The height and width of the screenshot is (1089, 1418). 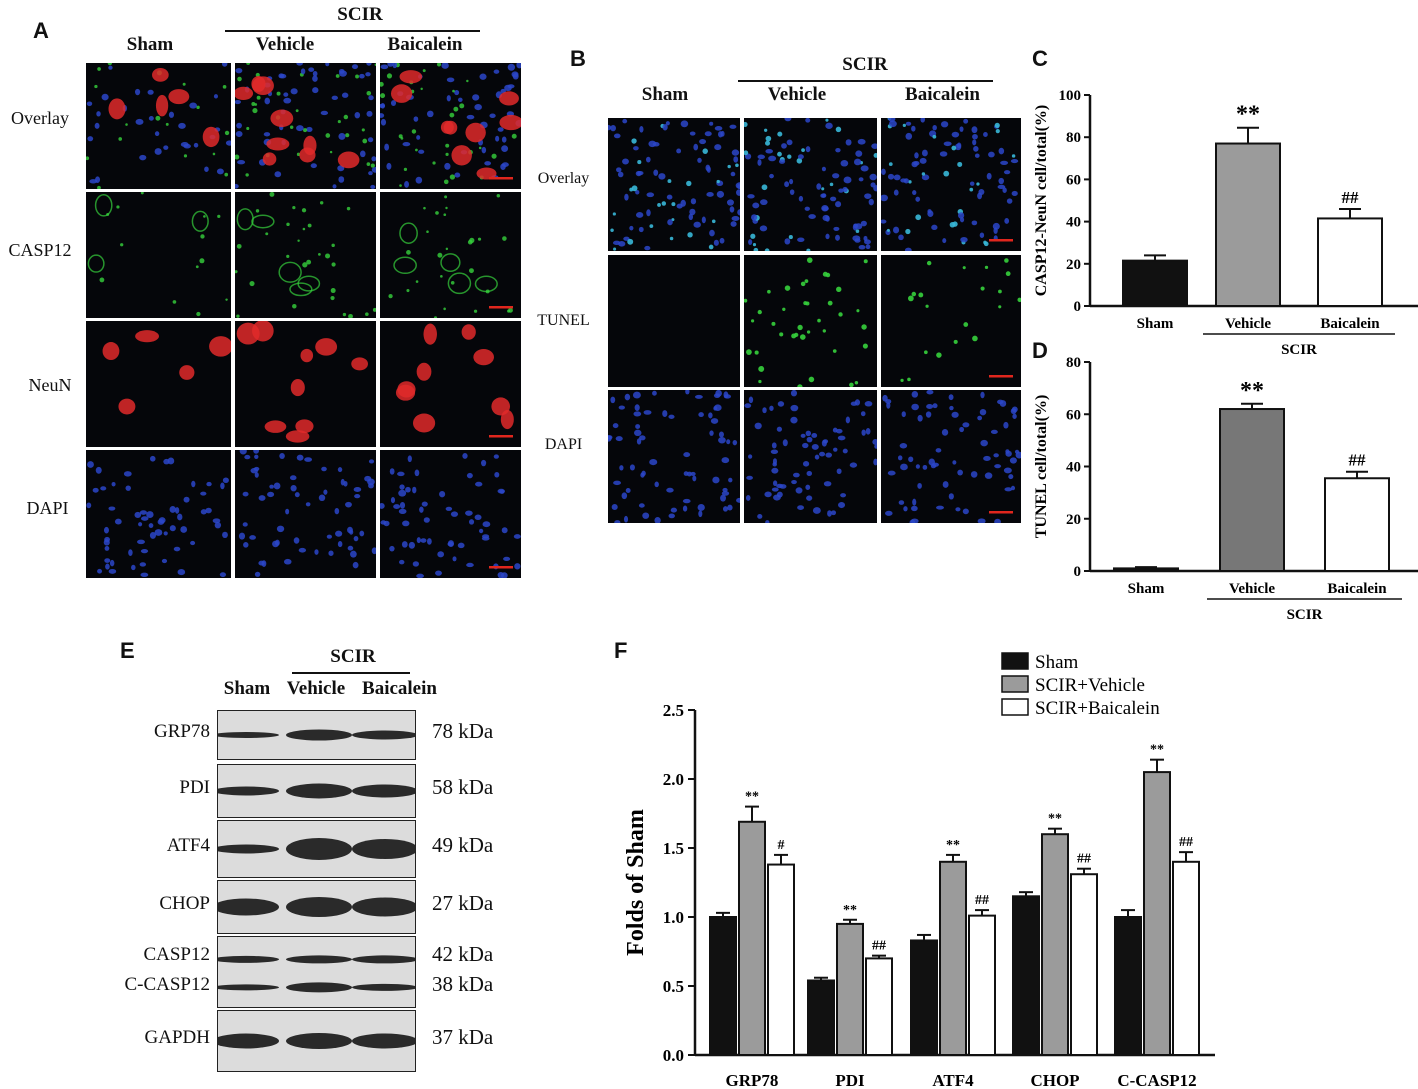 I want to click on panel-a-image-dapi-sham, so click(x=158, y=514).